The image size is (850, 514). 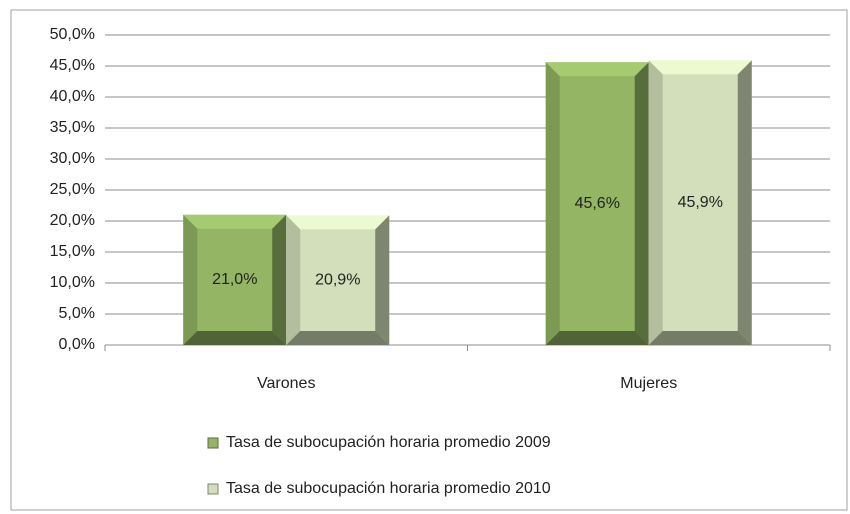 What do you see at coordinates (77, 344) in the screenshot?
I see `y-tick-label: 0,0%` at bounding box center [77, 344].